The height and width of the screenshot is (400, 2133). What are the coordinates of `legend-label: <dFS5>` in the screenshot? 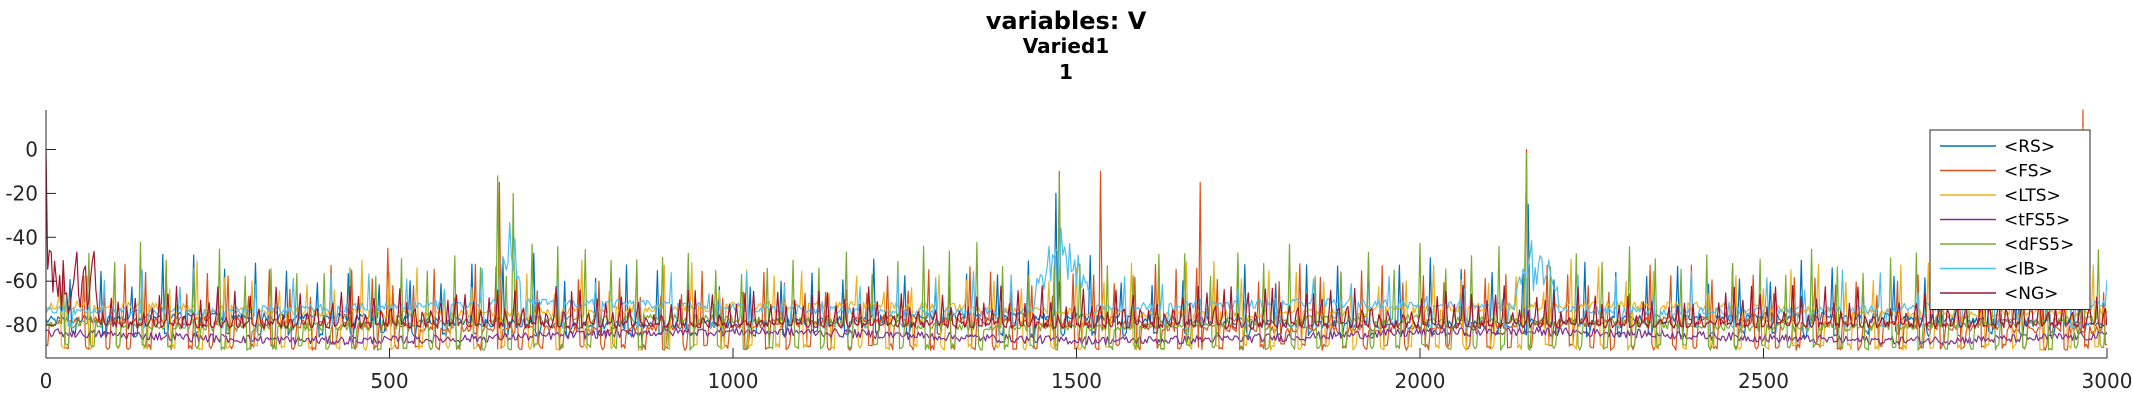 It's located at (2039, 245).